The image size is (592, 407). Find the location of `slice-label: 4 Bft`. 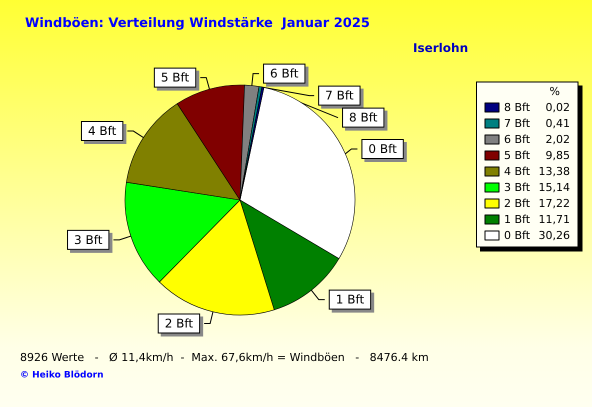

slice-label: 4 Bft is located at coordinates (102, 131).